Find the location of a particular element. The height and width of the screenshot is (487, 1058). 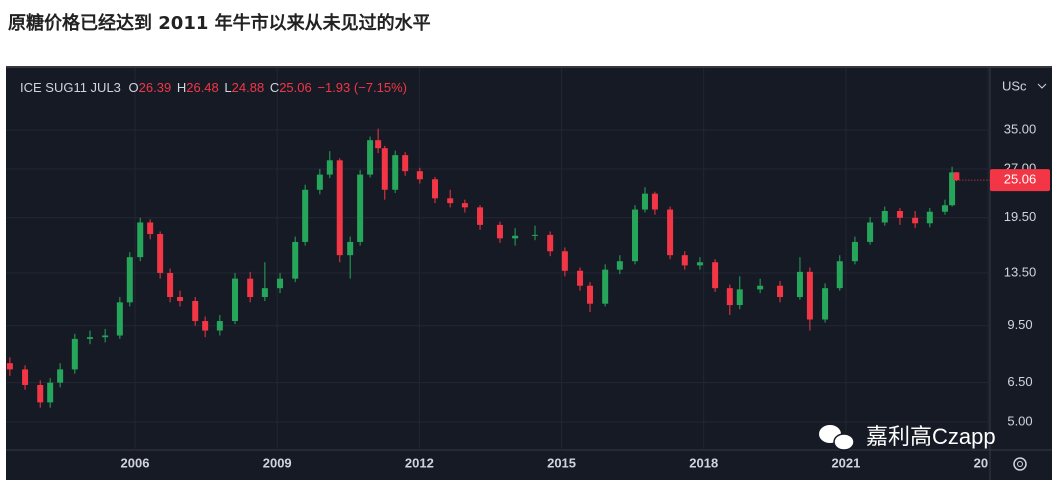

legend-value: 26.48 is located at coordinates (202, 87).